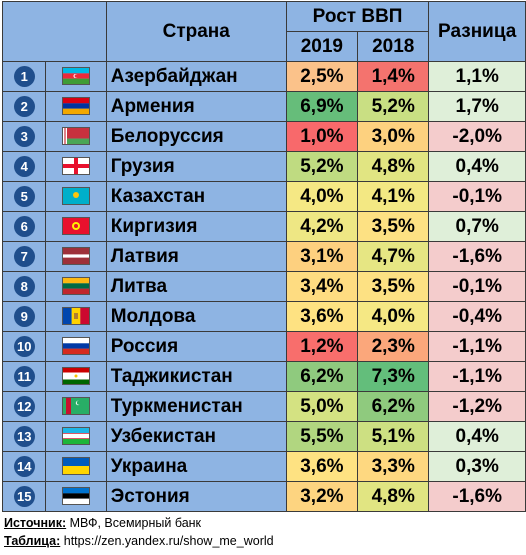  I want to click on row-number-badge: 10, so click(24, 346).